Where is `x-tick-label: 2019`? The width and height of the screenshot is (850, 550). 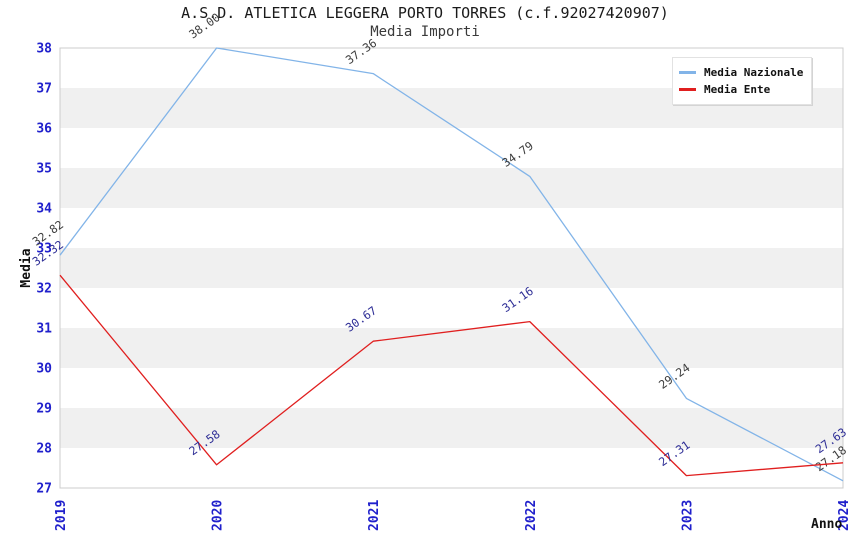
x-tick-label: 2019 is located at coordinates (61, 515).